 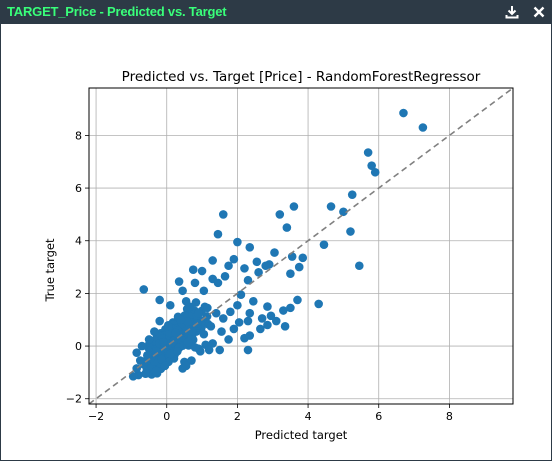 I want to click on download-icon, so click(x=512, y=12).